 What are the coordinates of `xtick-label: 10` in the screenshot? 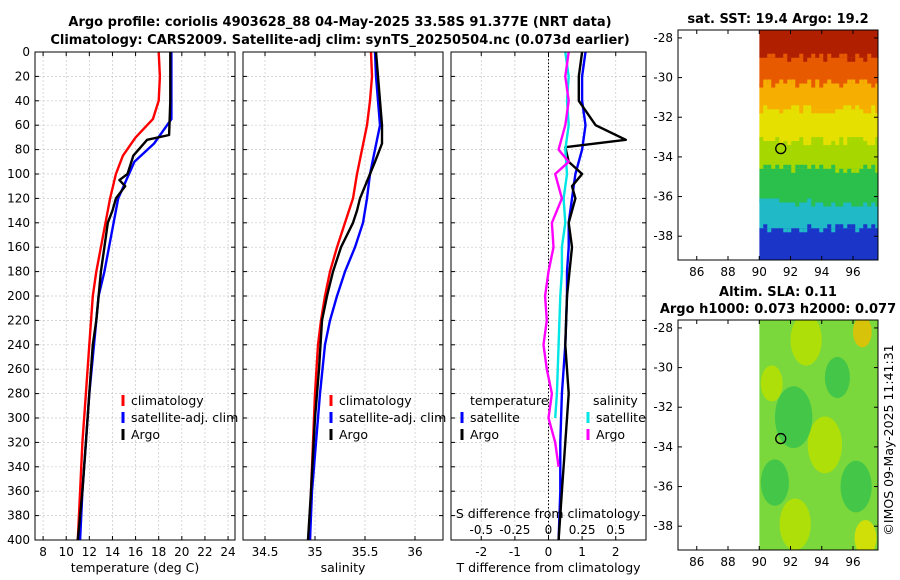 It's located at (66, 552).